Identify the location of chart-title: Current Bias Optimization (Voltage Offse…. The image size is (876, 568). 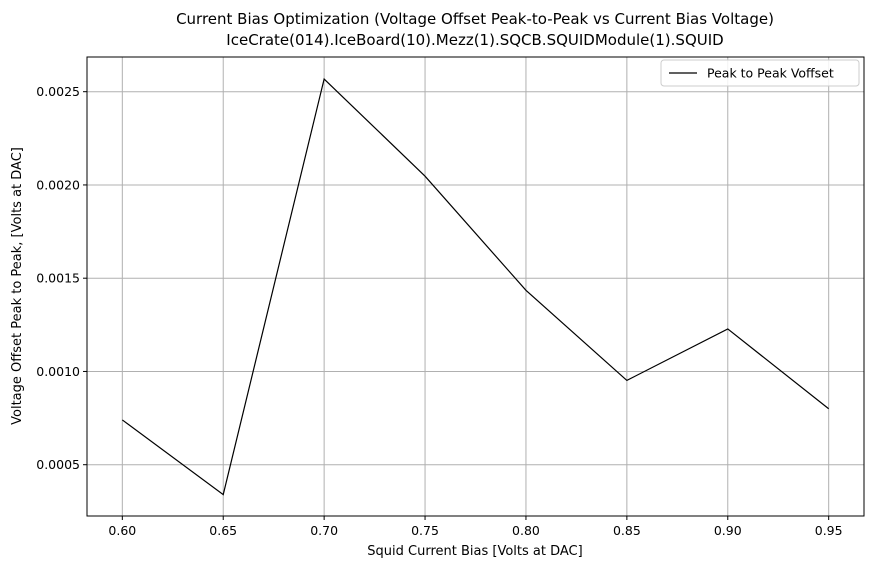
(475, 19).